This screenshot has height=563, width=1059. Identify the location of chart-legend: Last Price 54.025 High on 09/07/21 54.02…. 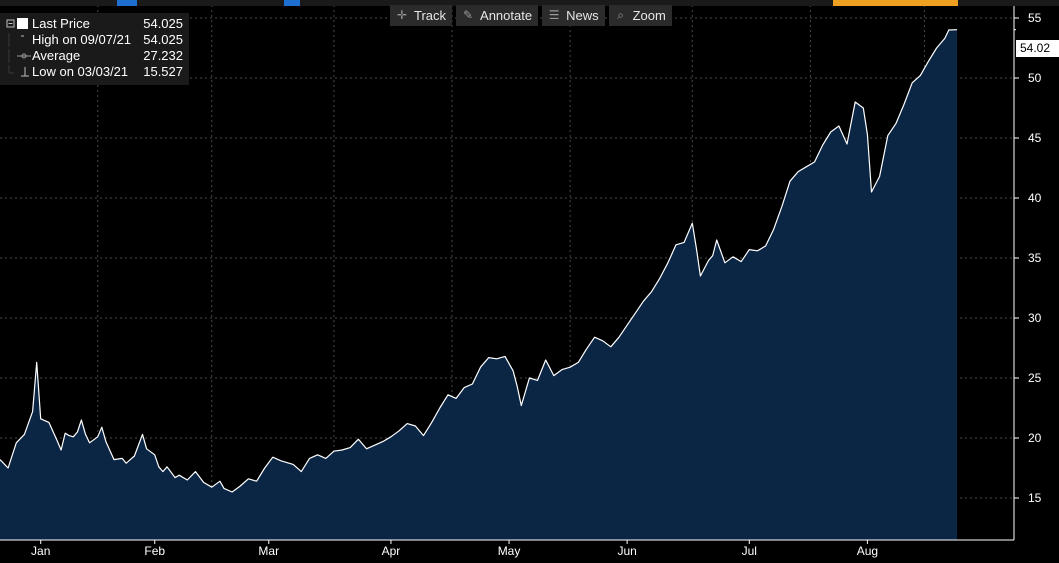
(94, 49).